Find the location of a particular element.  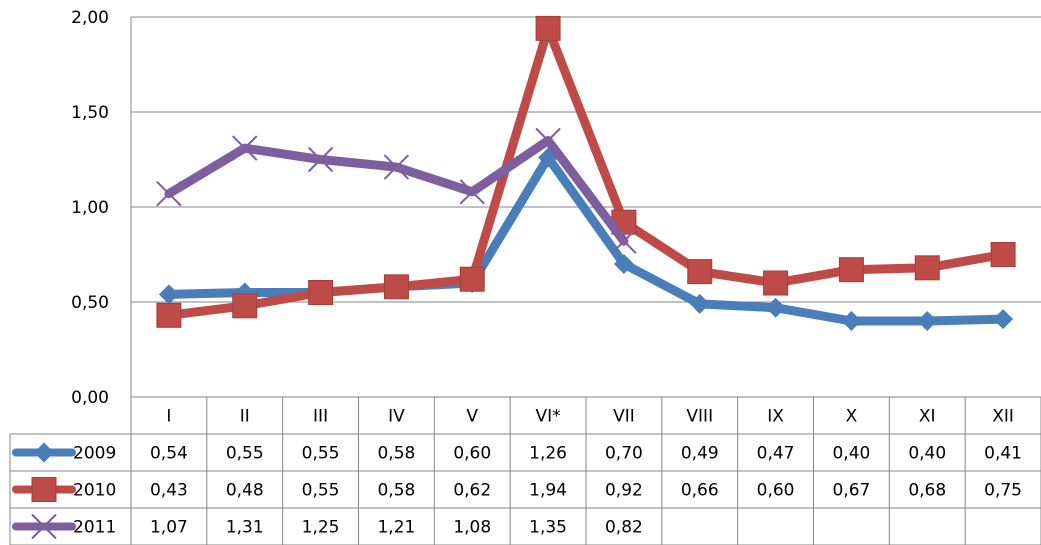

data-label: 0,68 is located at coordinates (927, 491).